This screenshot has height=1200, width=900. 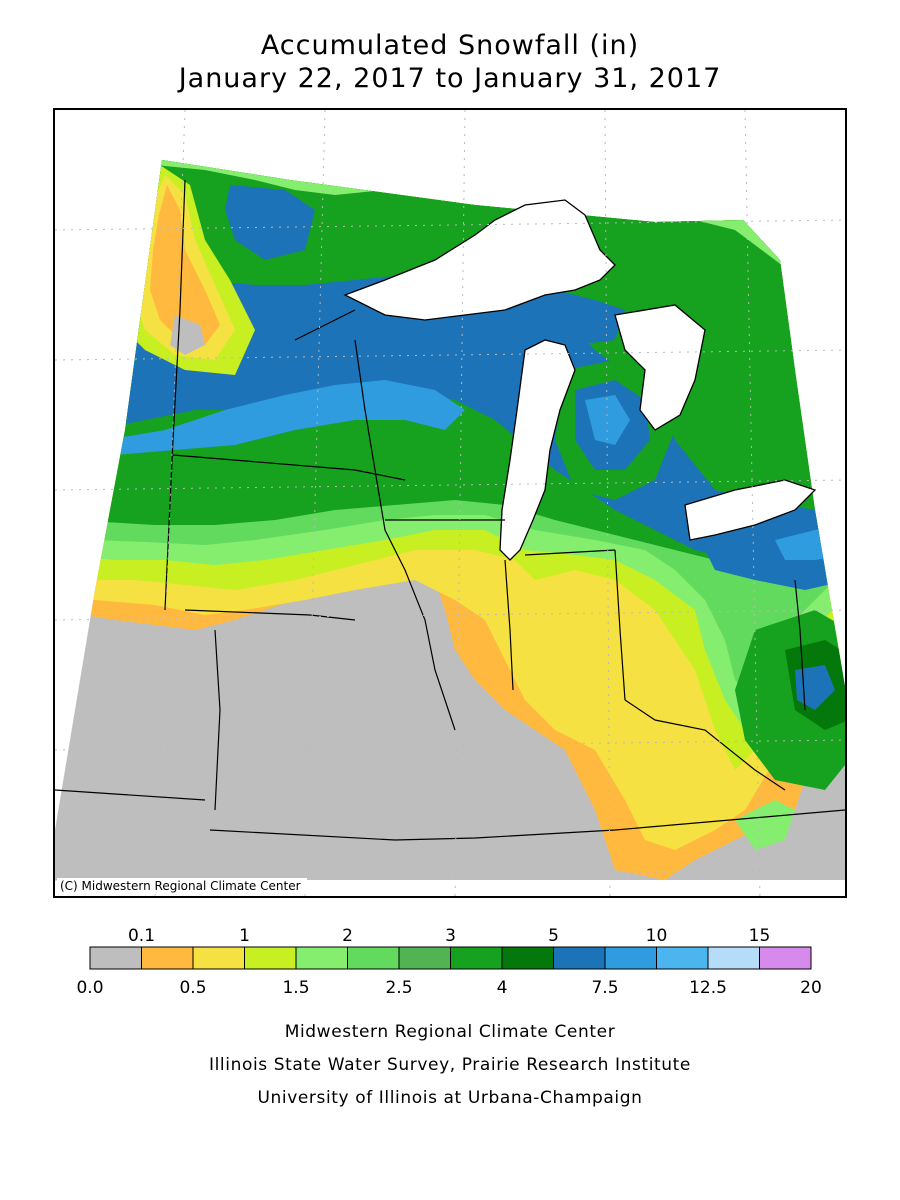 I want to click on lake-huron, so click(x=660, y=367).